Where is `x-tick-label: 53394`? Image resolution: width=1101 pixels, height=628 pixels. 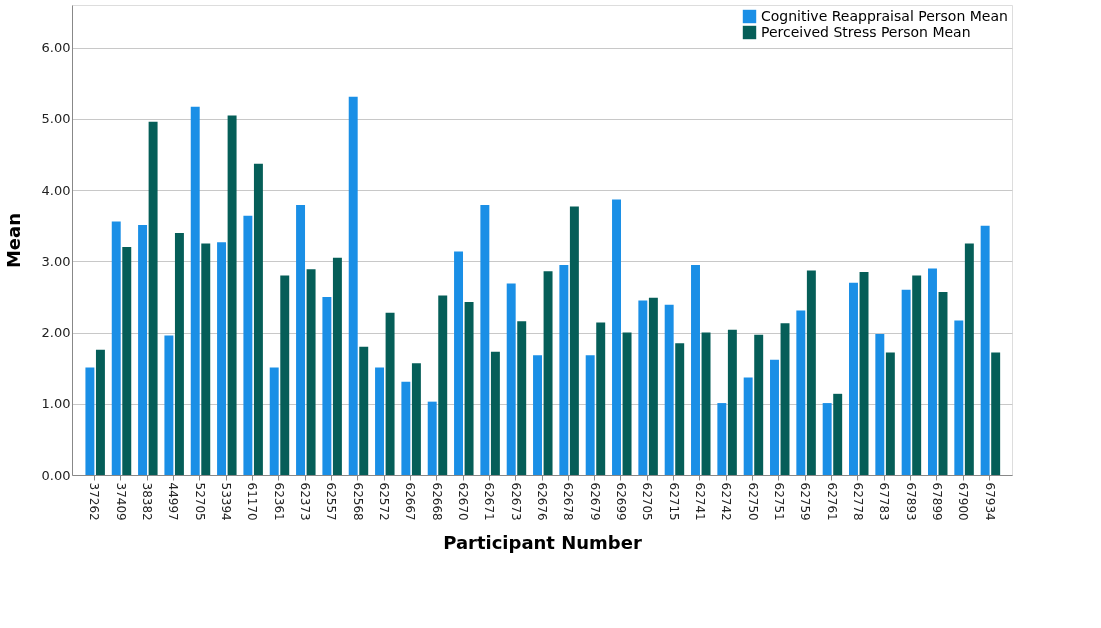
x-tick-label: 53394 is located at coordinates (226, 501).